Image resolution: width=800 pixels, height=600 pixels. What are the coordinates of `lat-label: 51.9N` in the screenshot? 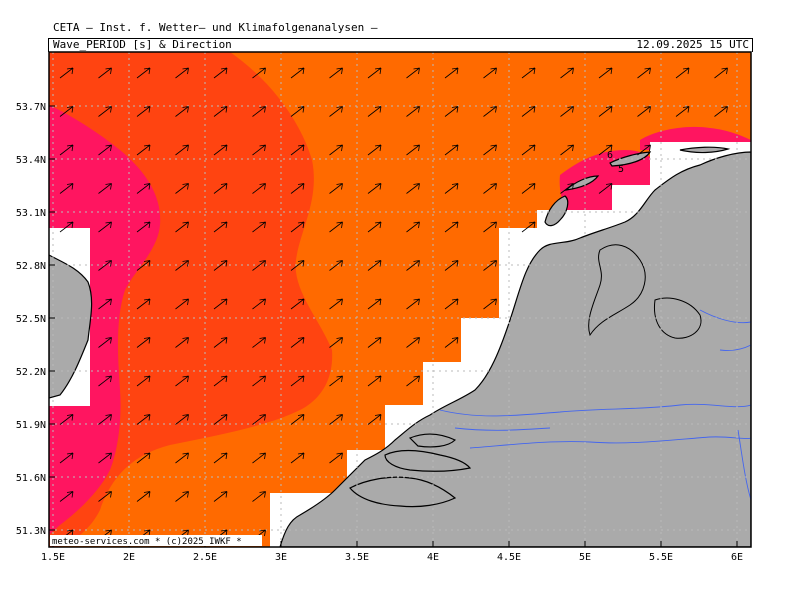 It's located at (31, 425).